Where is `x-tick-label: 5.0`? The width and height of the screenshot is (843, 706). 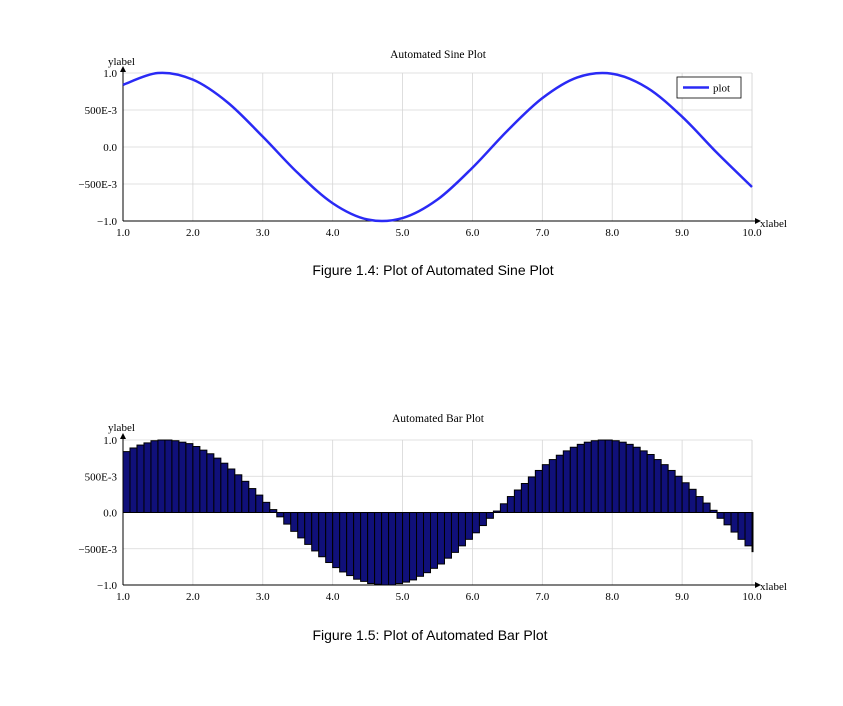 x-tick-label: 5.0 is located at coordinates (403, 233).